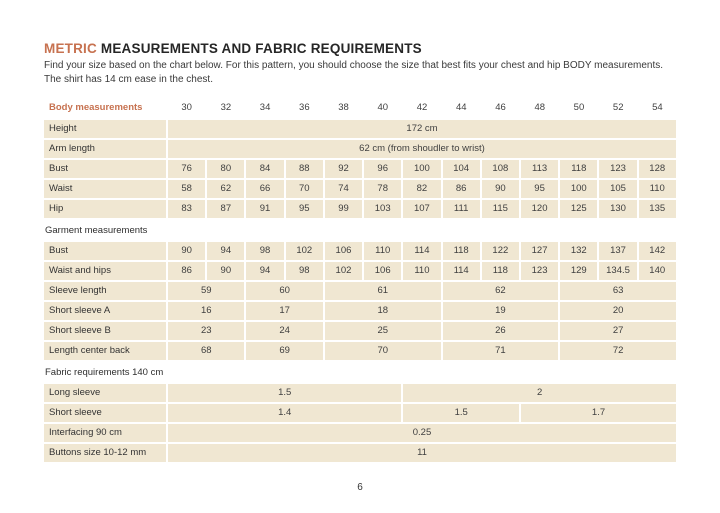 The width and height of the screenshot is (720, 513). What do you see at coordinates (383, 189) in the screenshot?
I see `data-cell: 78` at bounding box center [383, 189].